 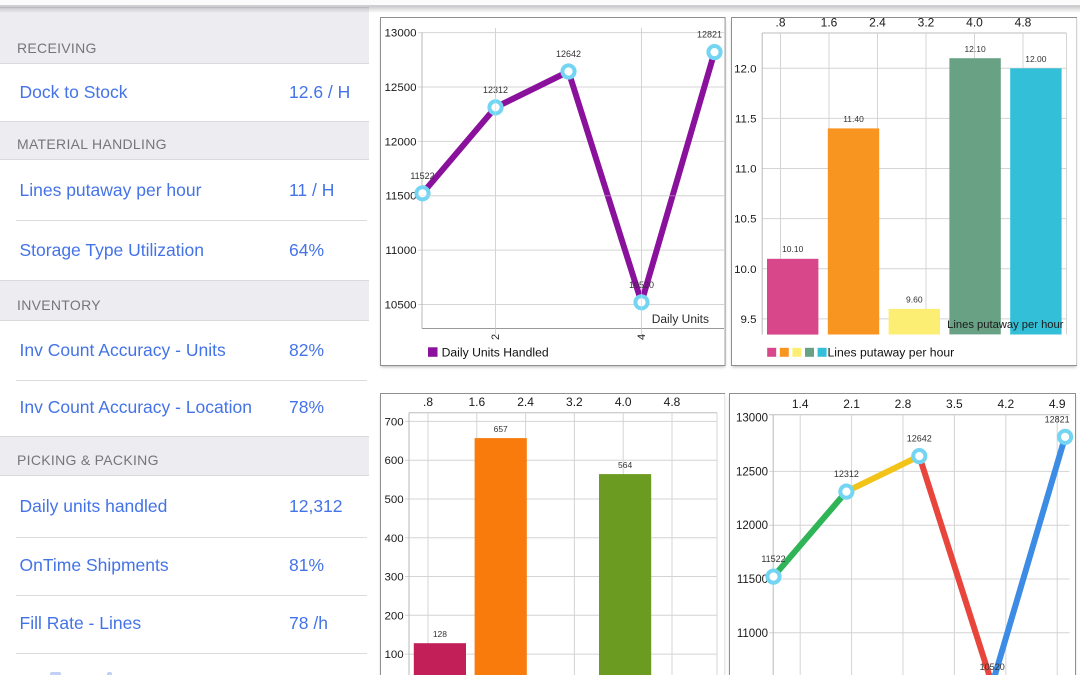 I want to click on svg-text: 10.10, so click(x=793, y=249).